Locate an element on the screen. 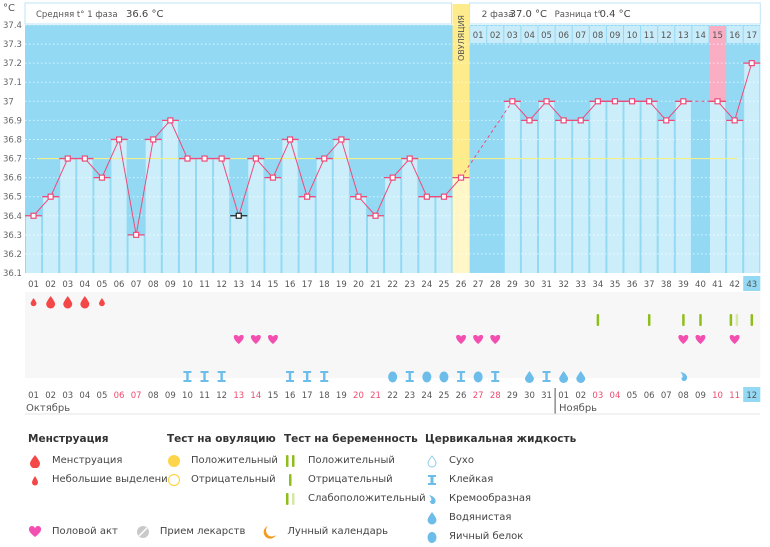 The width and height of the screenshot is (770, 547). y-tick-label: 36.1 is located at coordinates (12, 274).